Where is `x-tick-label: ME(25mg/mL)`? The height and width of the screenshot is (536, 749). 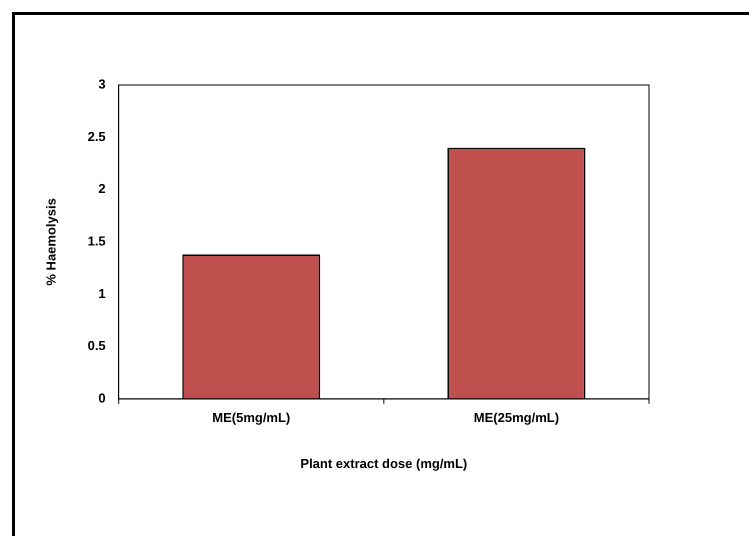 x-tick-label: ME(25mg/mL) is located at coordinates (517, 418).